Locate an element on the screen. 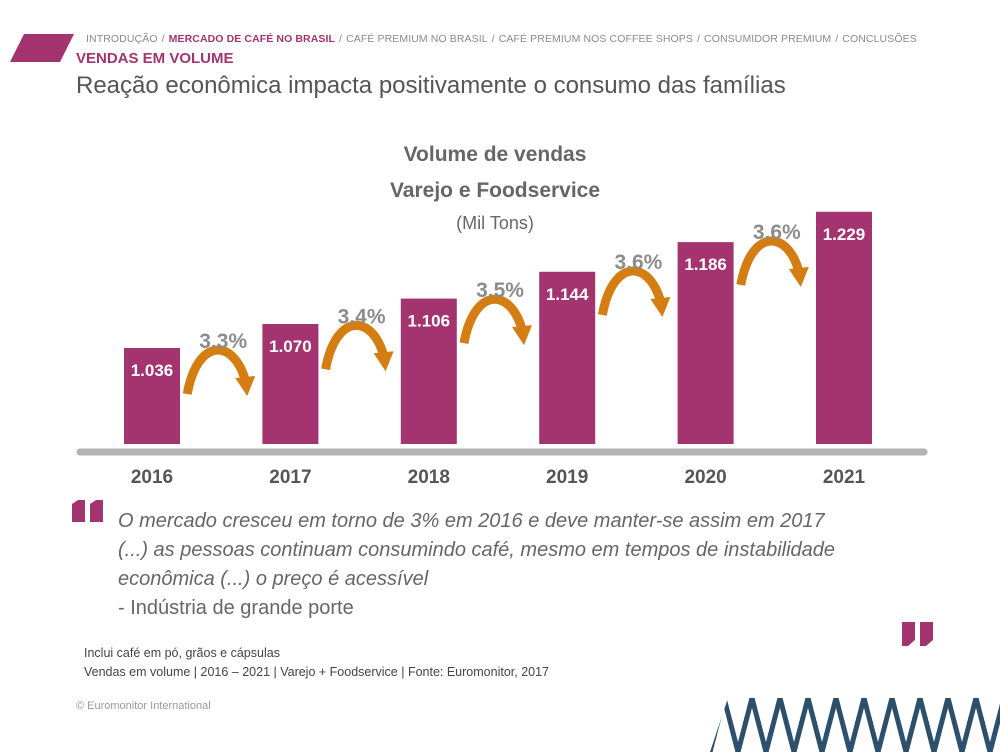 The width and height of the screenshot is (1000, 752). quote-close-icon is located at coordinates (917, 634).